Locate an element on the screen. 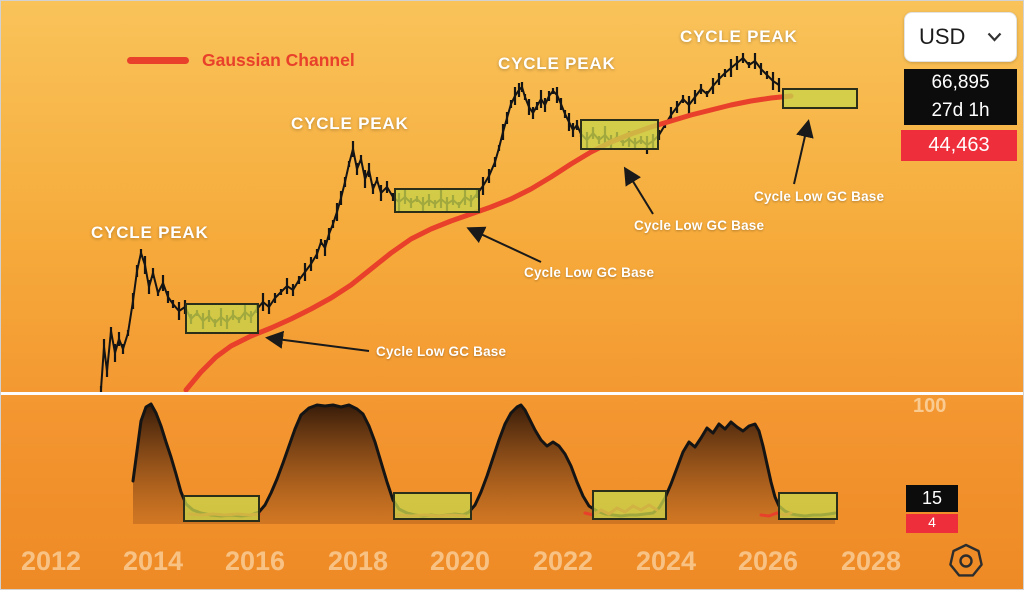  gaussian-channel-swatch-icon is located at coordinates (158, 60).